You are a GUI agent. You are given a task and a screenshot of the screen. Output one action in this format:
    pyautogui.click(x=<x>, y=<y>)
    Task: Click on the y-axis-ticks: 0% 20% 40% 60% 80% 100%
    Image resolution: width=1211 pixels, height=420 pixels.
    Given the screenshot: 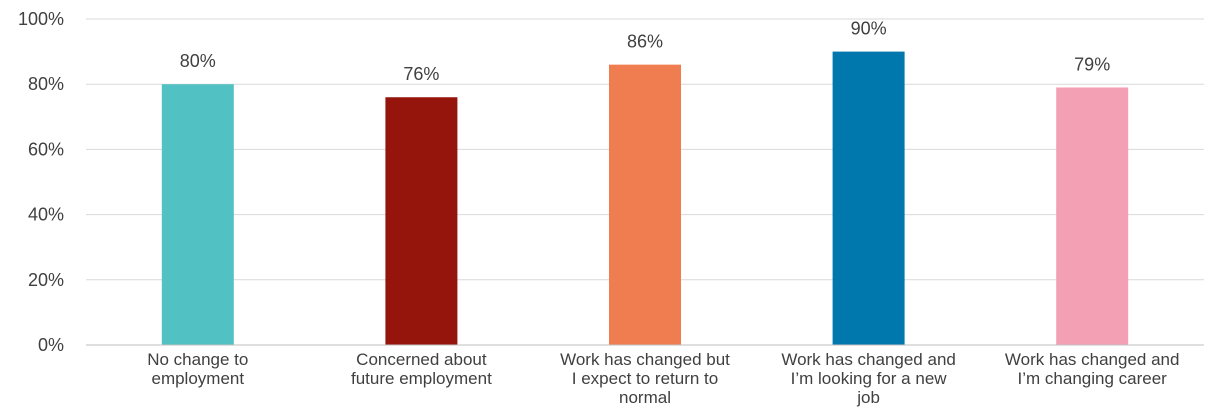 What is the action you would take?
    pyautogui.click(x=41, y=182)
    